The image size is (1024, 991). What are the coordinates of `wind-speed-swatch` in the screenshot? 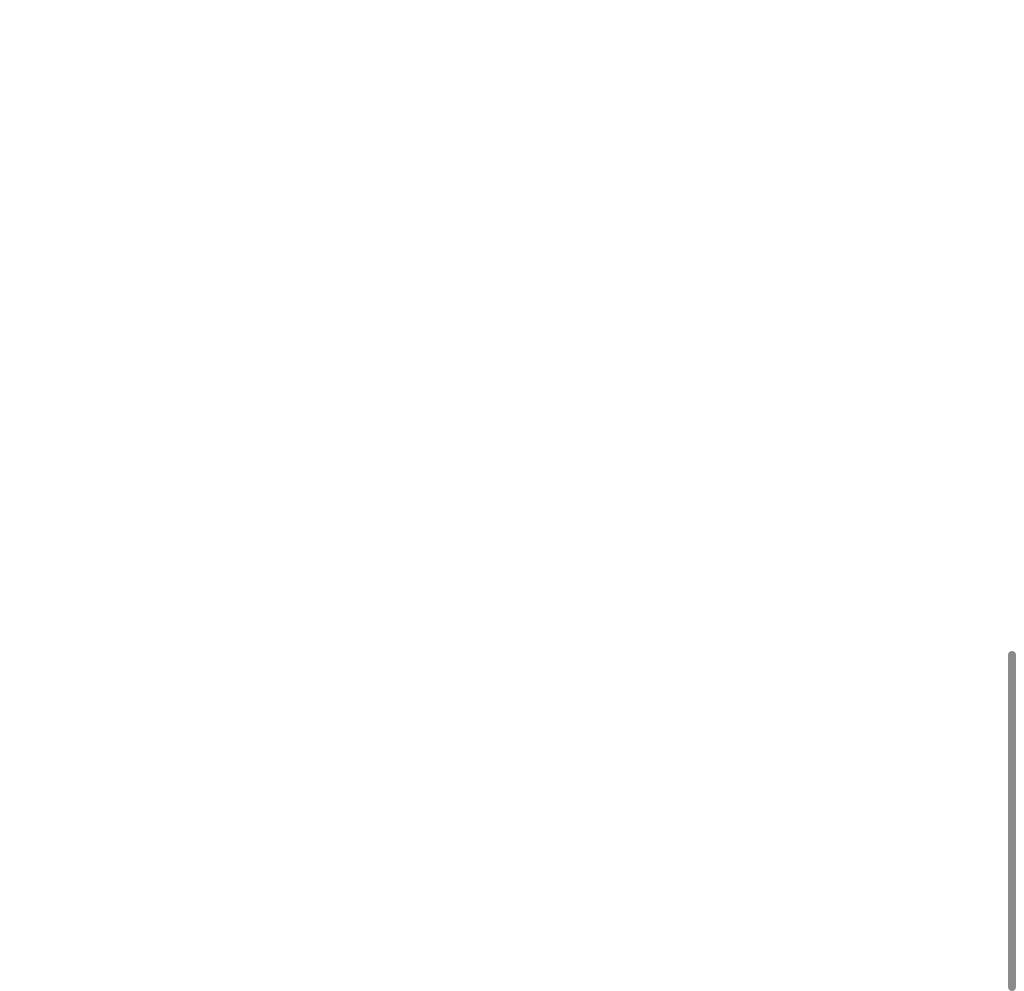 It's located at (499, 954).